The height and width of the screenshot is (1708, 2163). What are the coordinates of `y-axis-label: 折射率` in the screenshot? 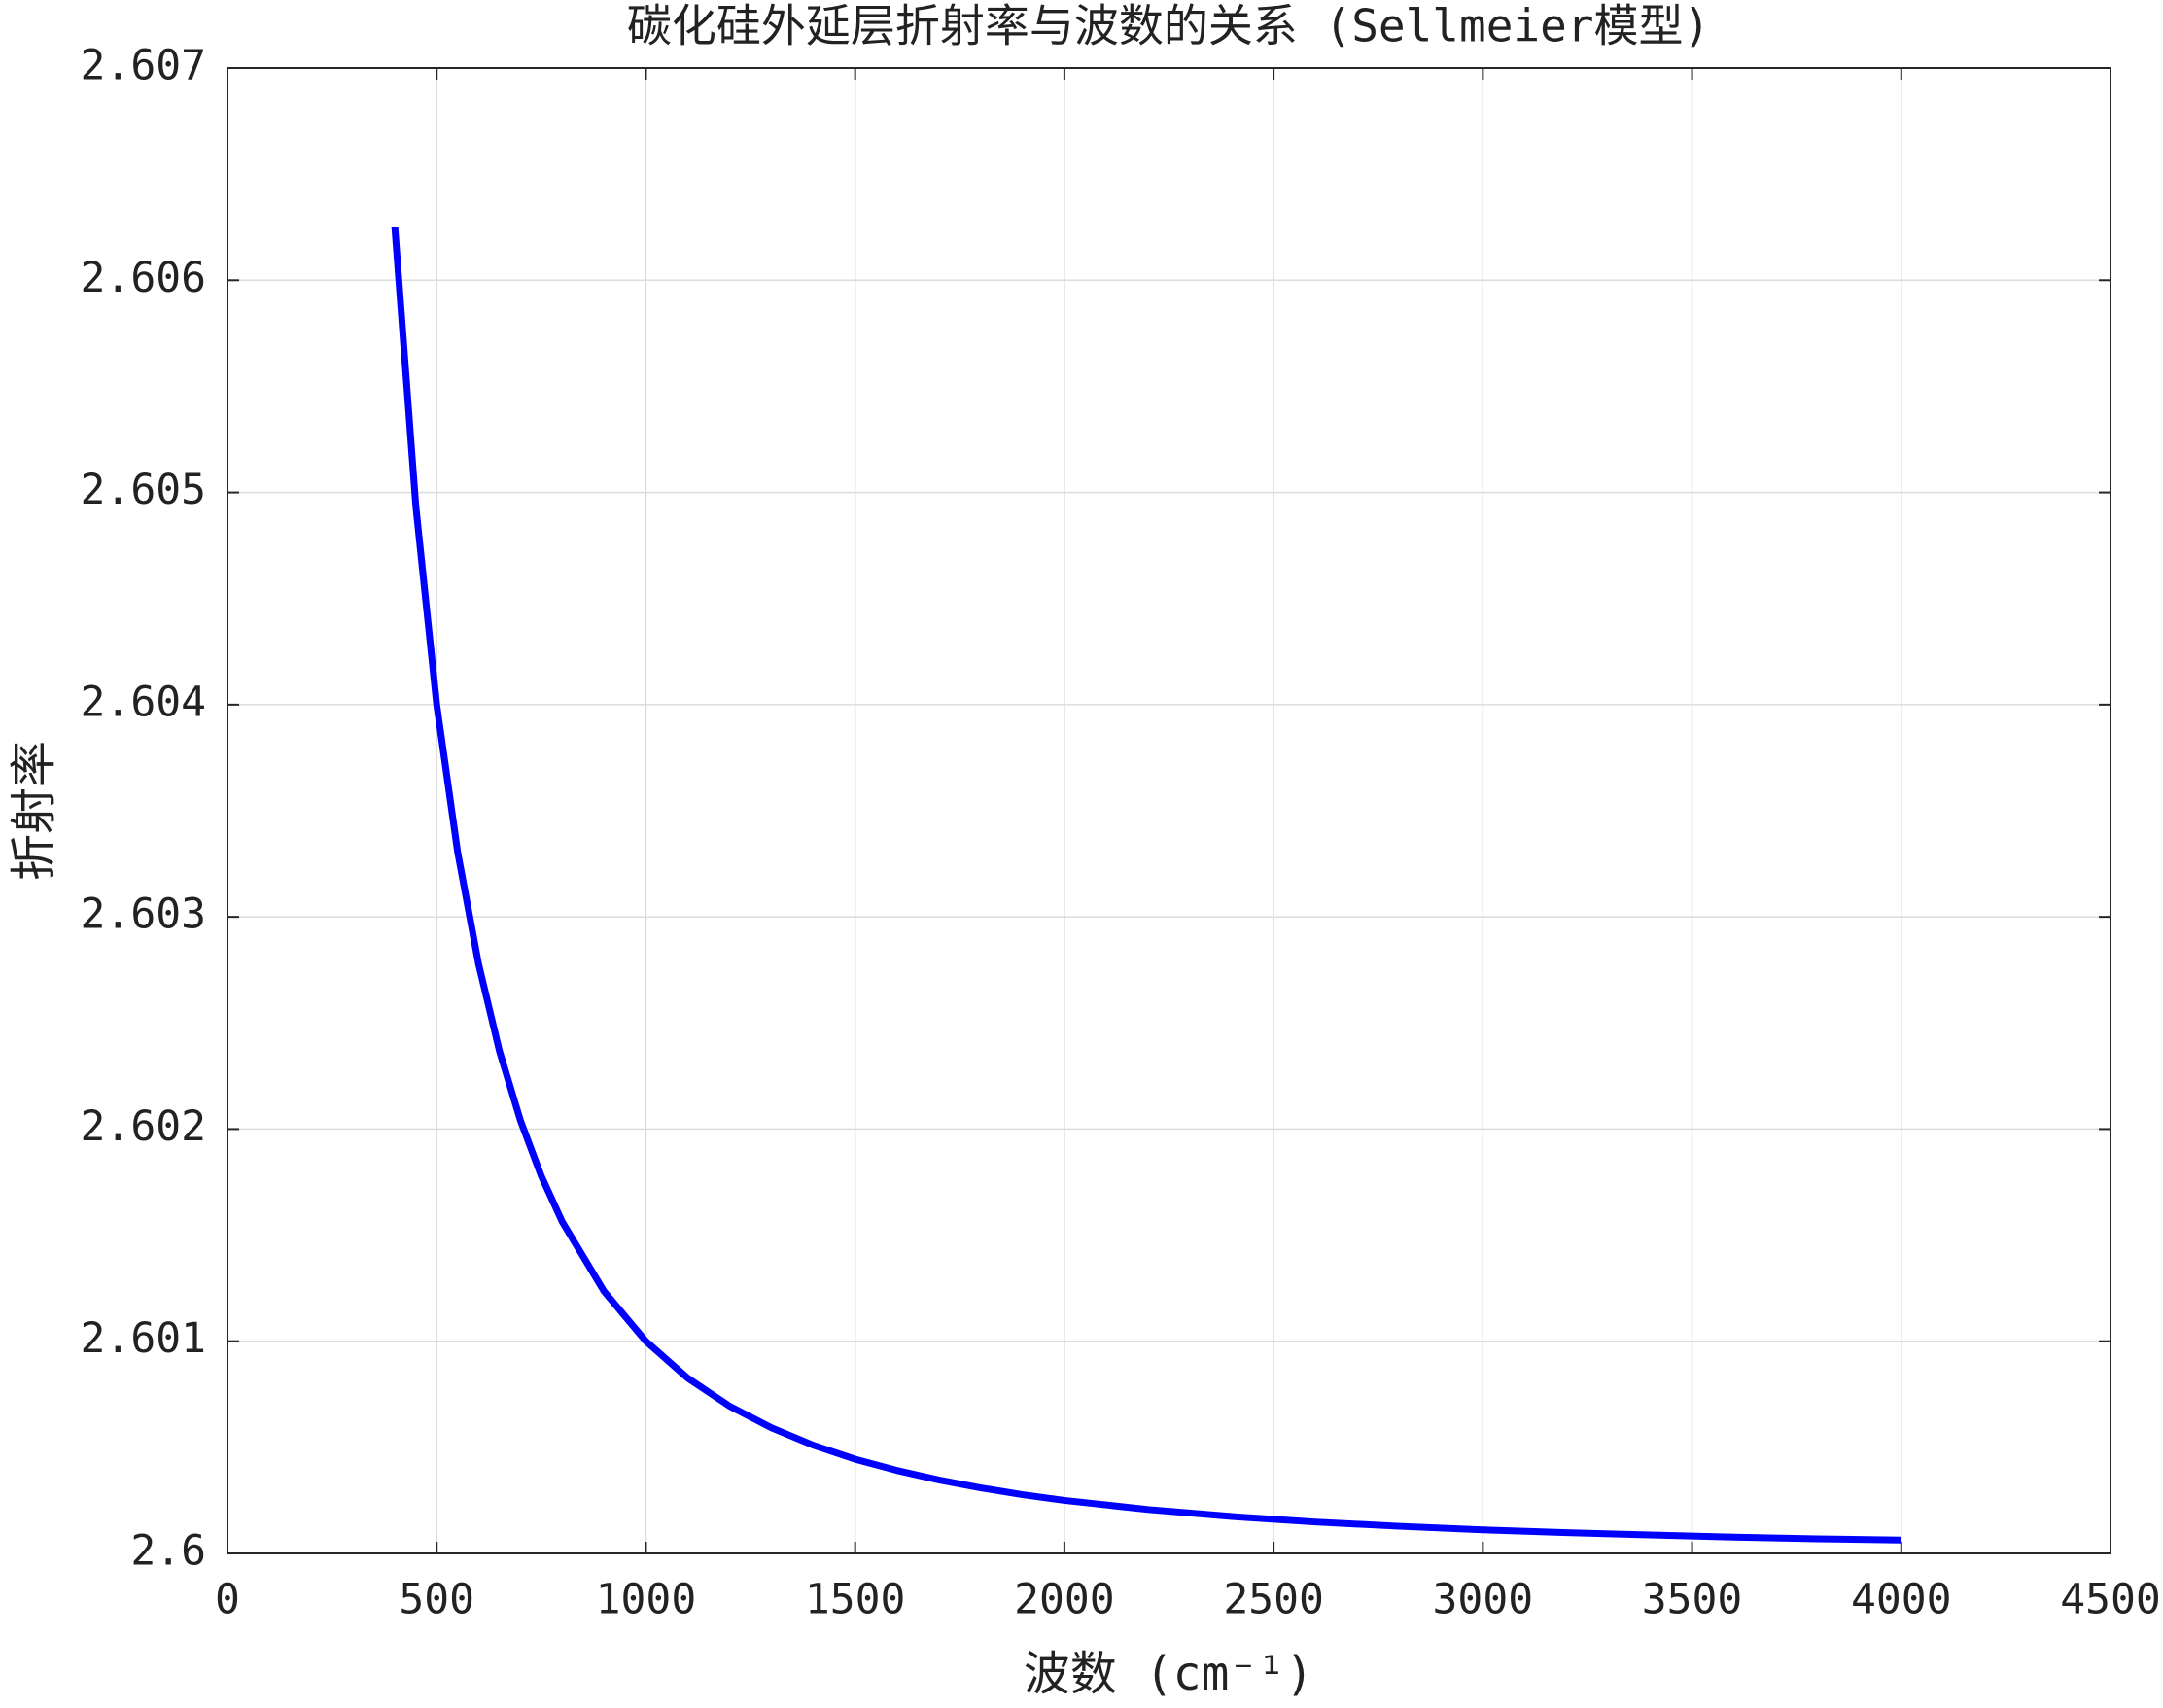 It's located at (34, 811).